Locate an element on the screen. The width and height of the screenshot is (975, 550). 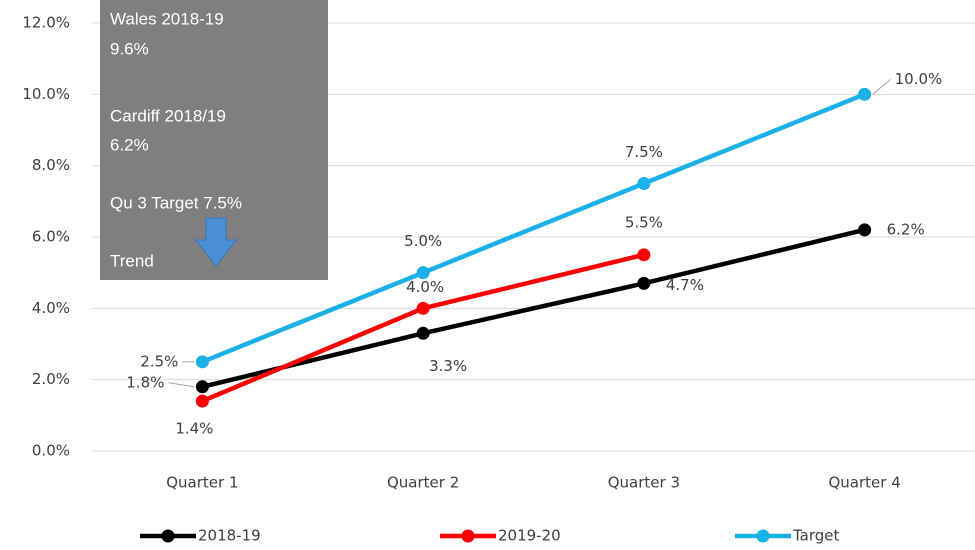
annotation-text: Wales 2018-19 is located at coordinates (167, 18).